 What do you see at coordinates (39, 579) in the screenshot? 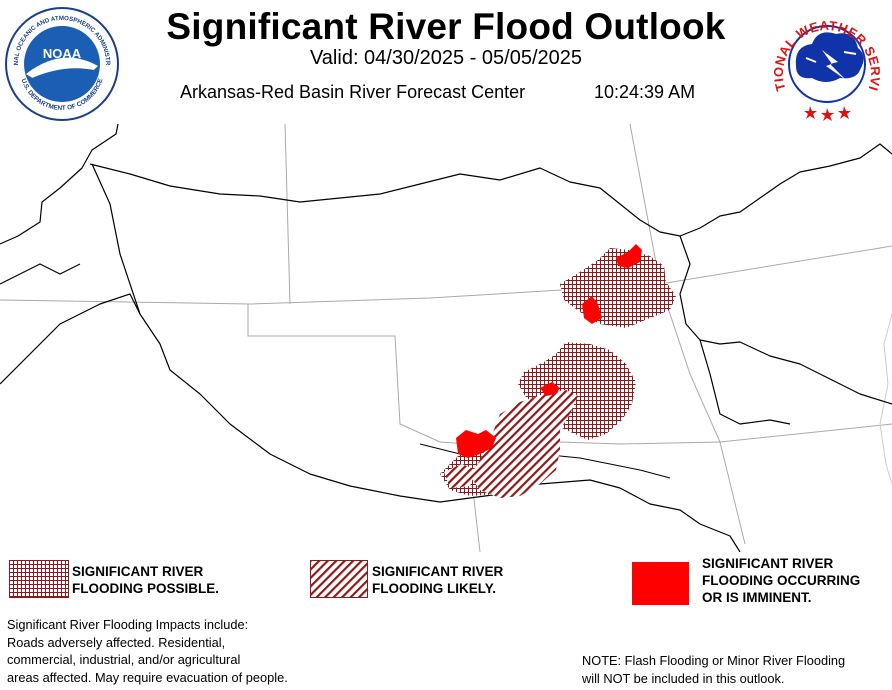
I see `legend-swatch-possible-icon` at bounding box center [39, 579].